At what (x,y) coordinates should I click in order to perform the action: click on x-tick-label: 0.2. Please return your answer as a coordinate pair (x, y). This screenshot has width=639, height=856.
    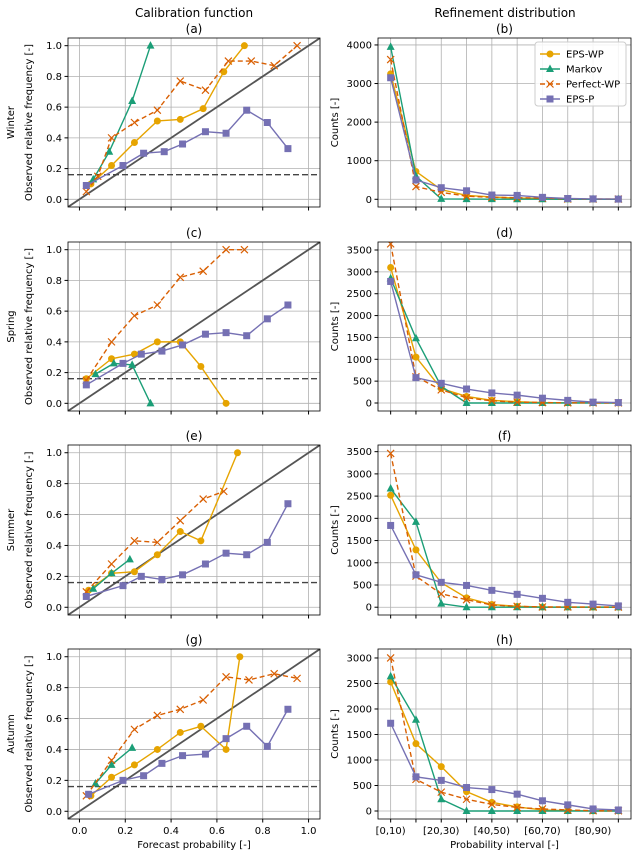
    Looking at the image, I should click on (125, 831).